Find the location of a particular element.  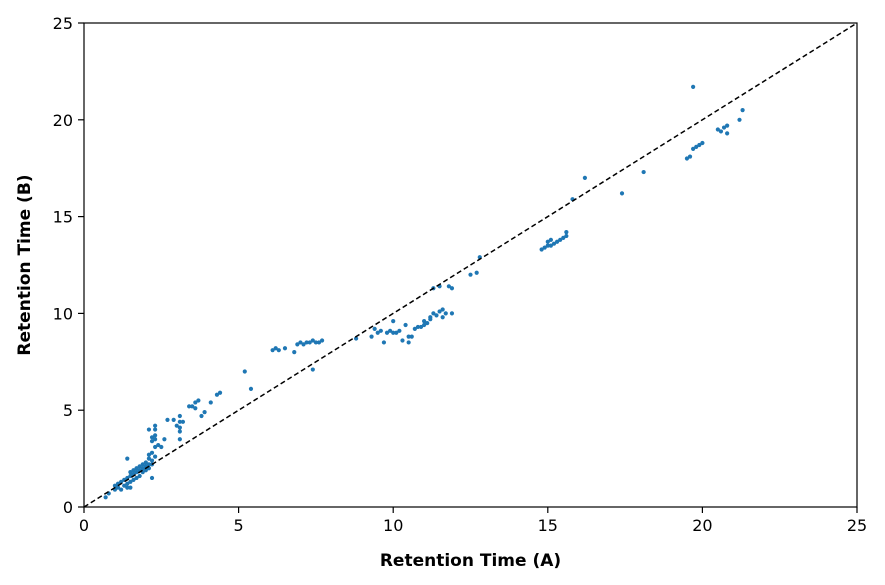

y-tick-label: 5 is located at coordinates (68, 410).